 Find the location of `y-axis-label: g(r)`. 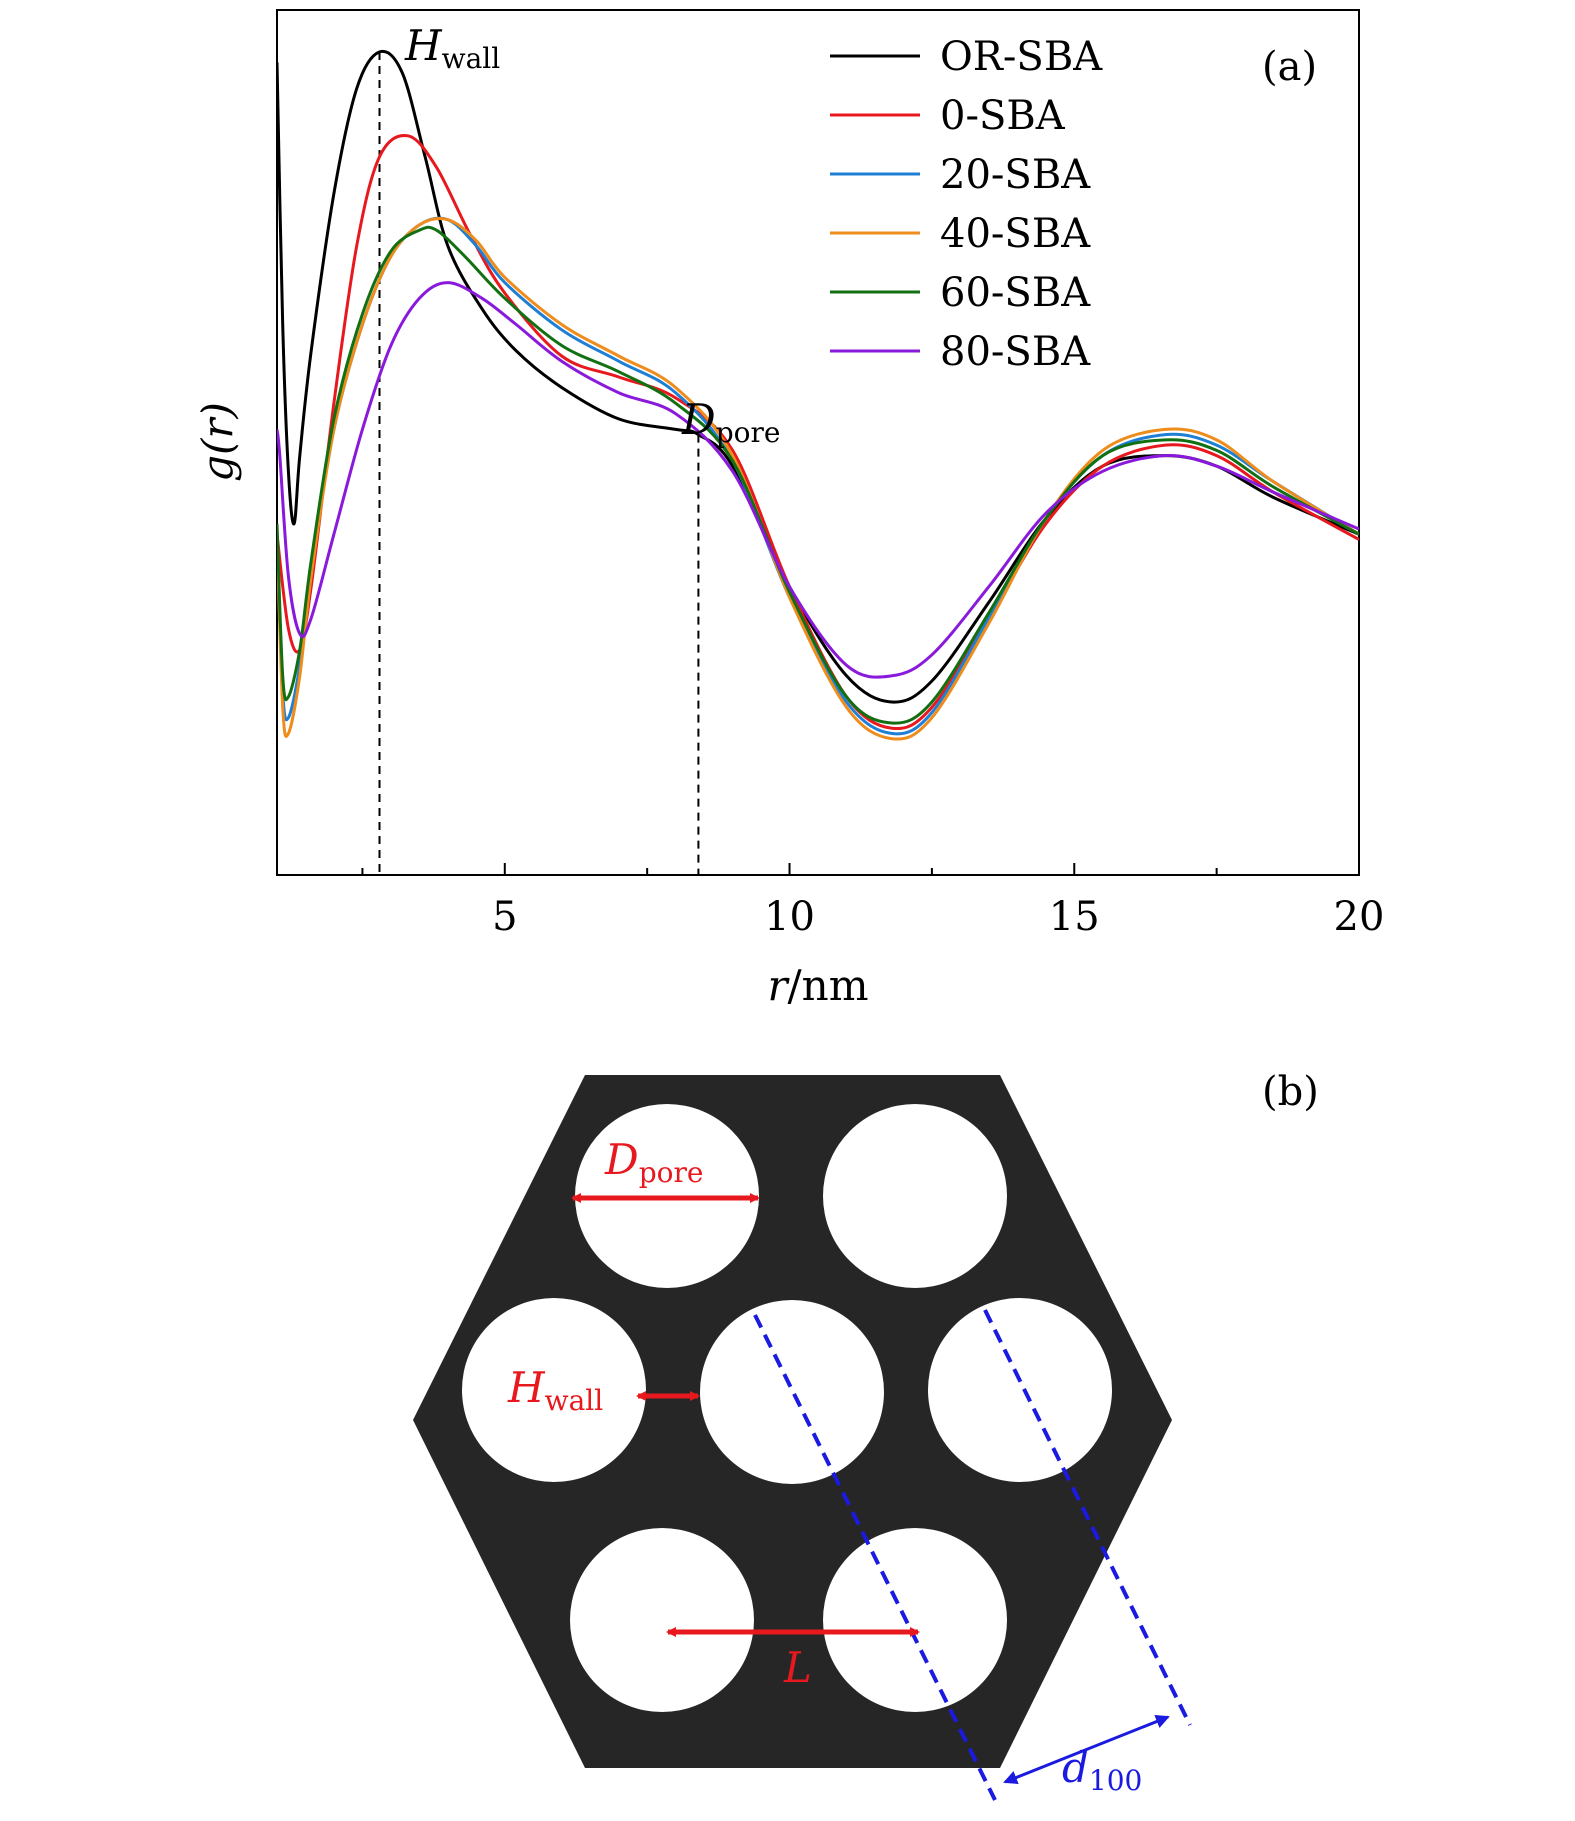

y-axis-label: g(r) is located at coordinates (217, 442).